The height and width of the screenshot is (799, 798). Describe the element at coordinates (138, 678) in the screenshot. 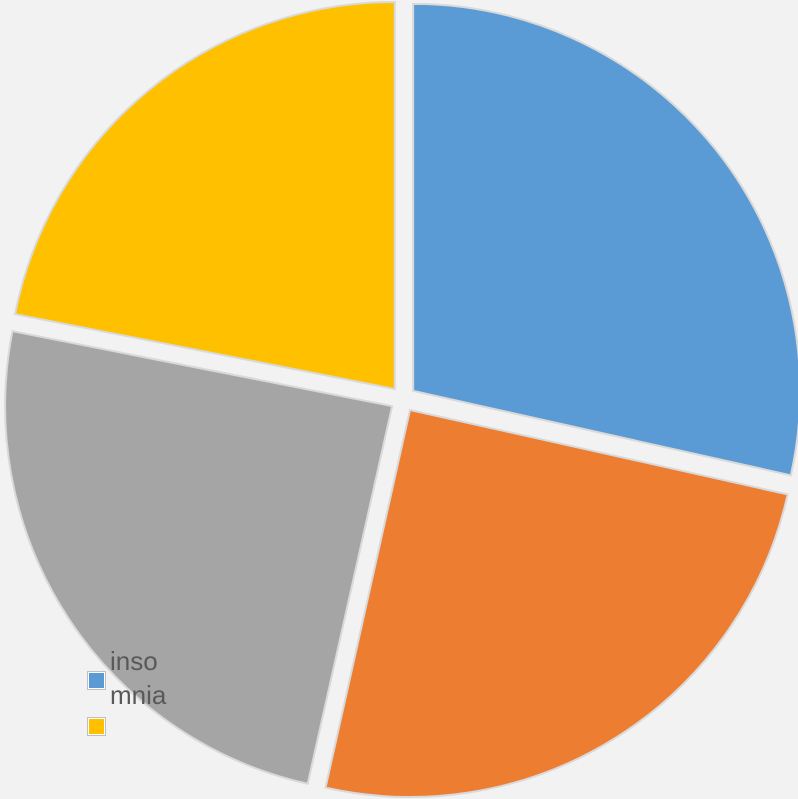

I see `legend-label-1: inso mnia` at that location.